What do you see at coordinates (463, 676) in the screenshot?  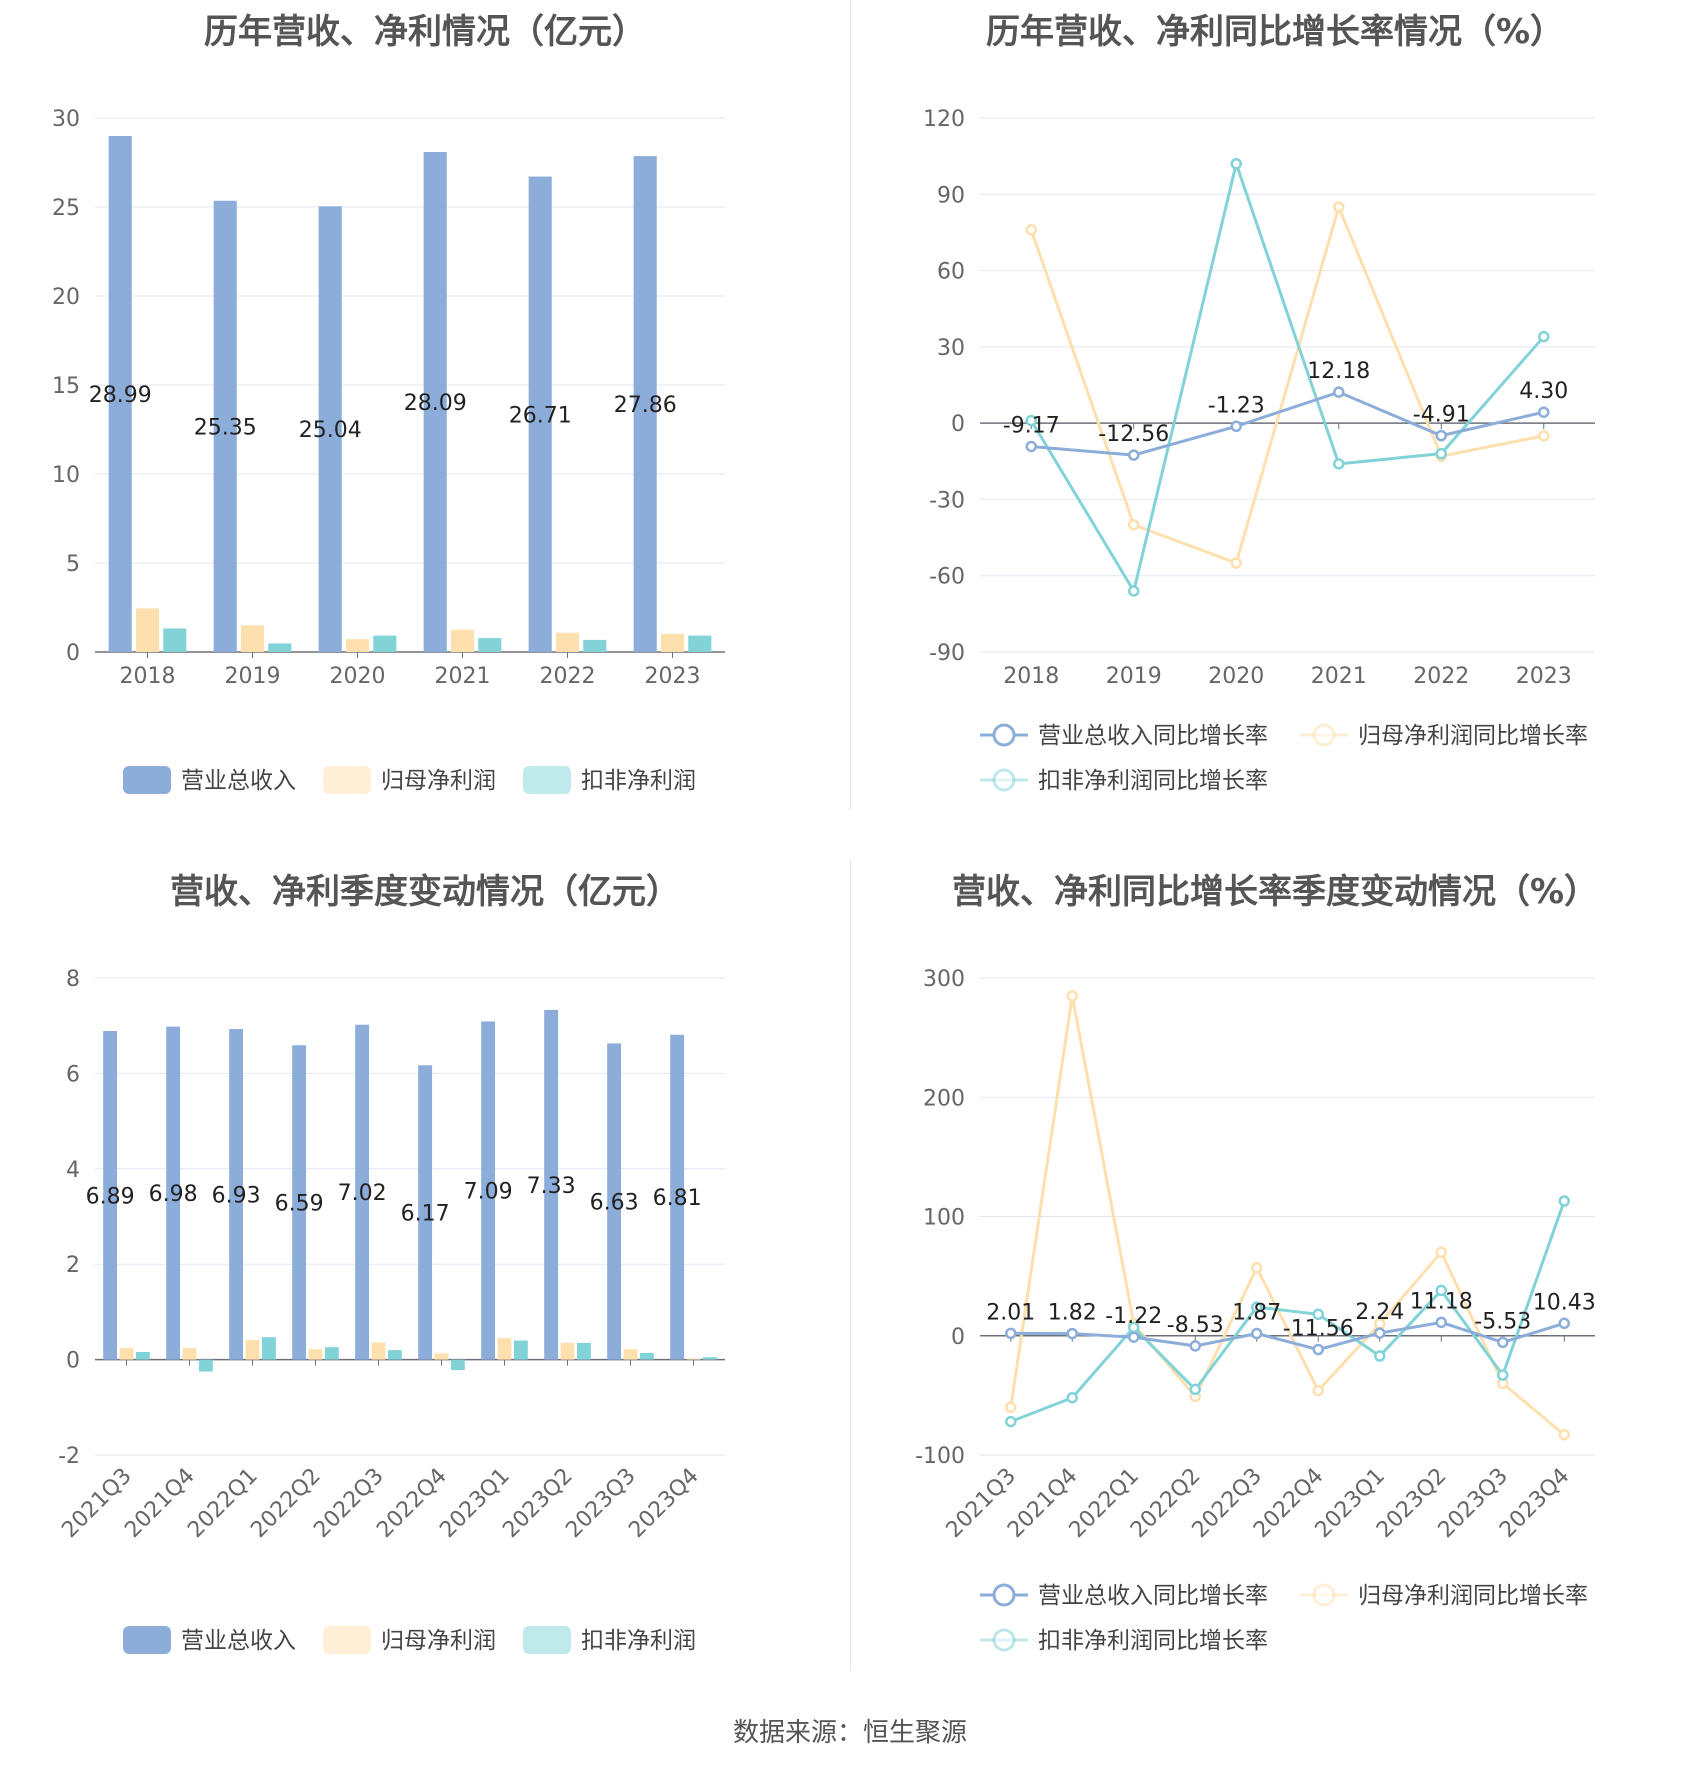 I see `x-tick-label: 2021` at bounding box center [463, 676].